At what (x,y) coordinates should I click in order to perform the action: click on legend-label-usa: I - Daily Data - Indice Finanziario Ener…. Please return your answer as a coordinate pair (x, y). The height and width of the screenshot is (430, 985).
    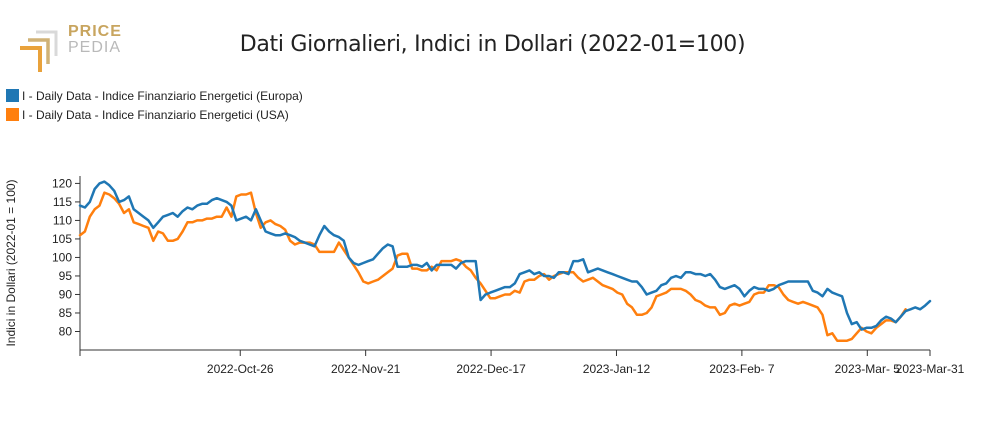
    Looking at the image, I should click on (155, 114).